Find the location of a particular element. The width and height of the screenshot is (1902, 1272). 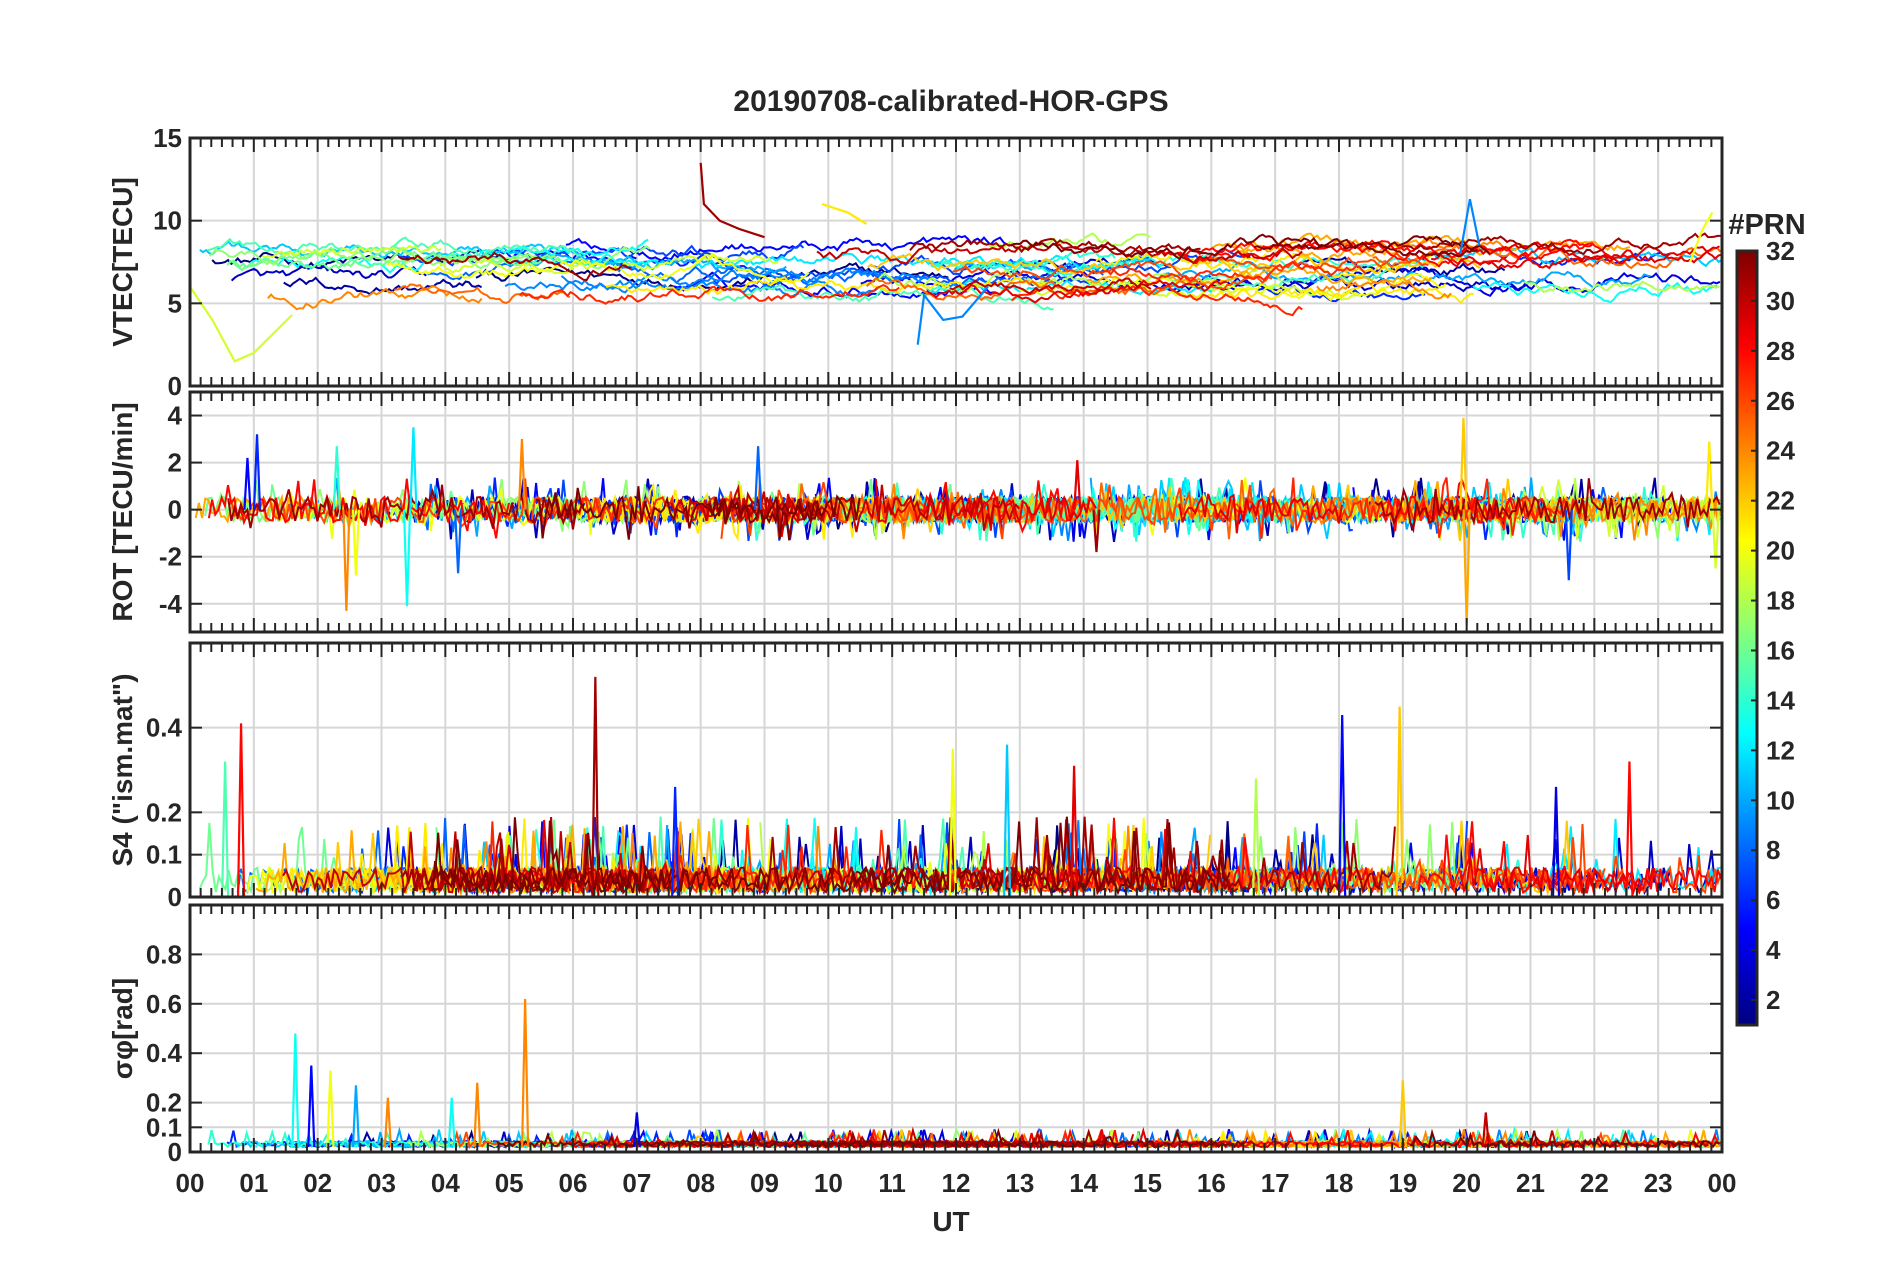

x-tick-label: 05 is located at coordinates (509, 1183).